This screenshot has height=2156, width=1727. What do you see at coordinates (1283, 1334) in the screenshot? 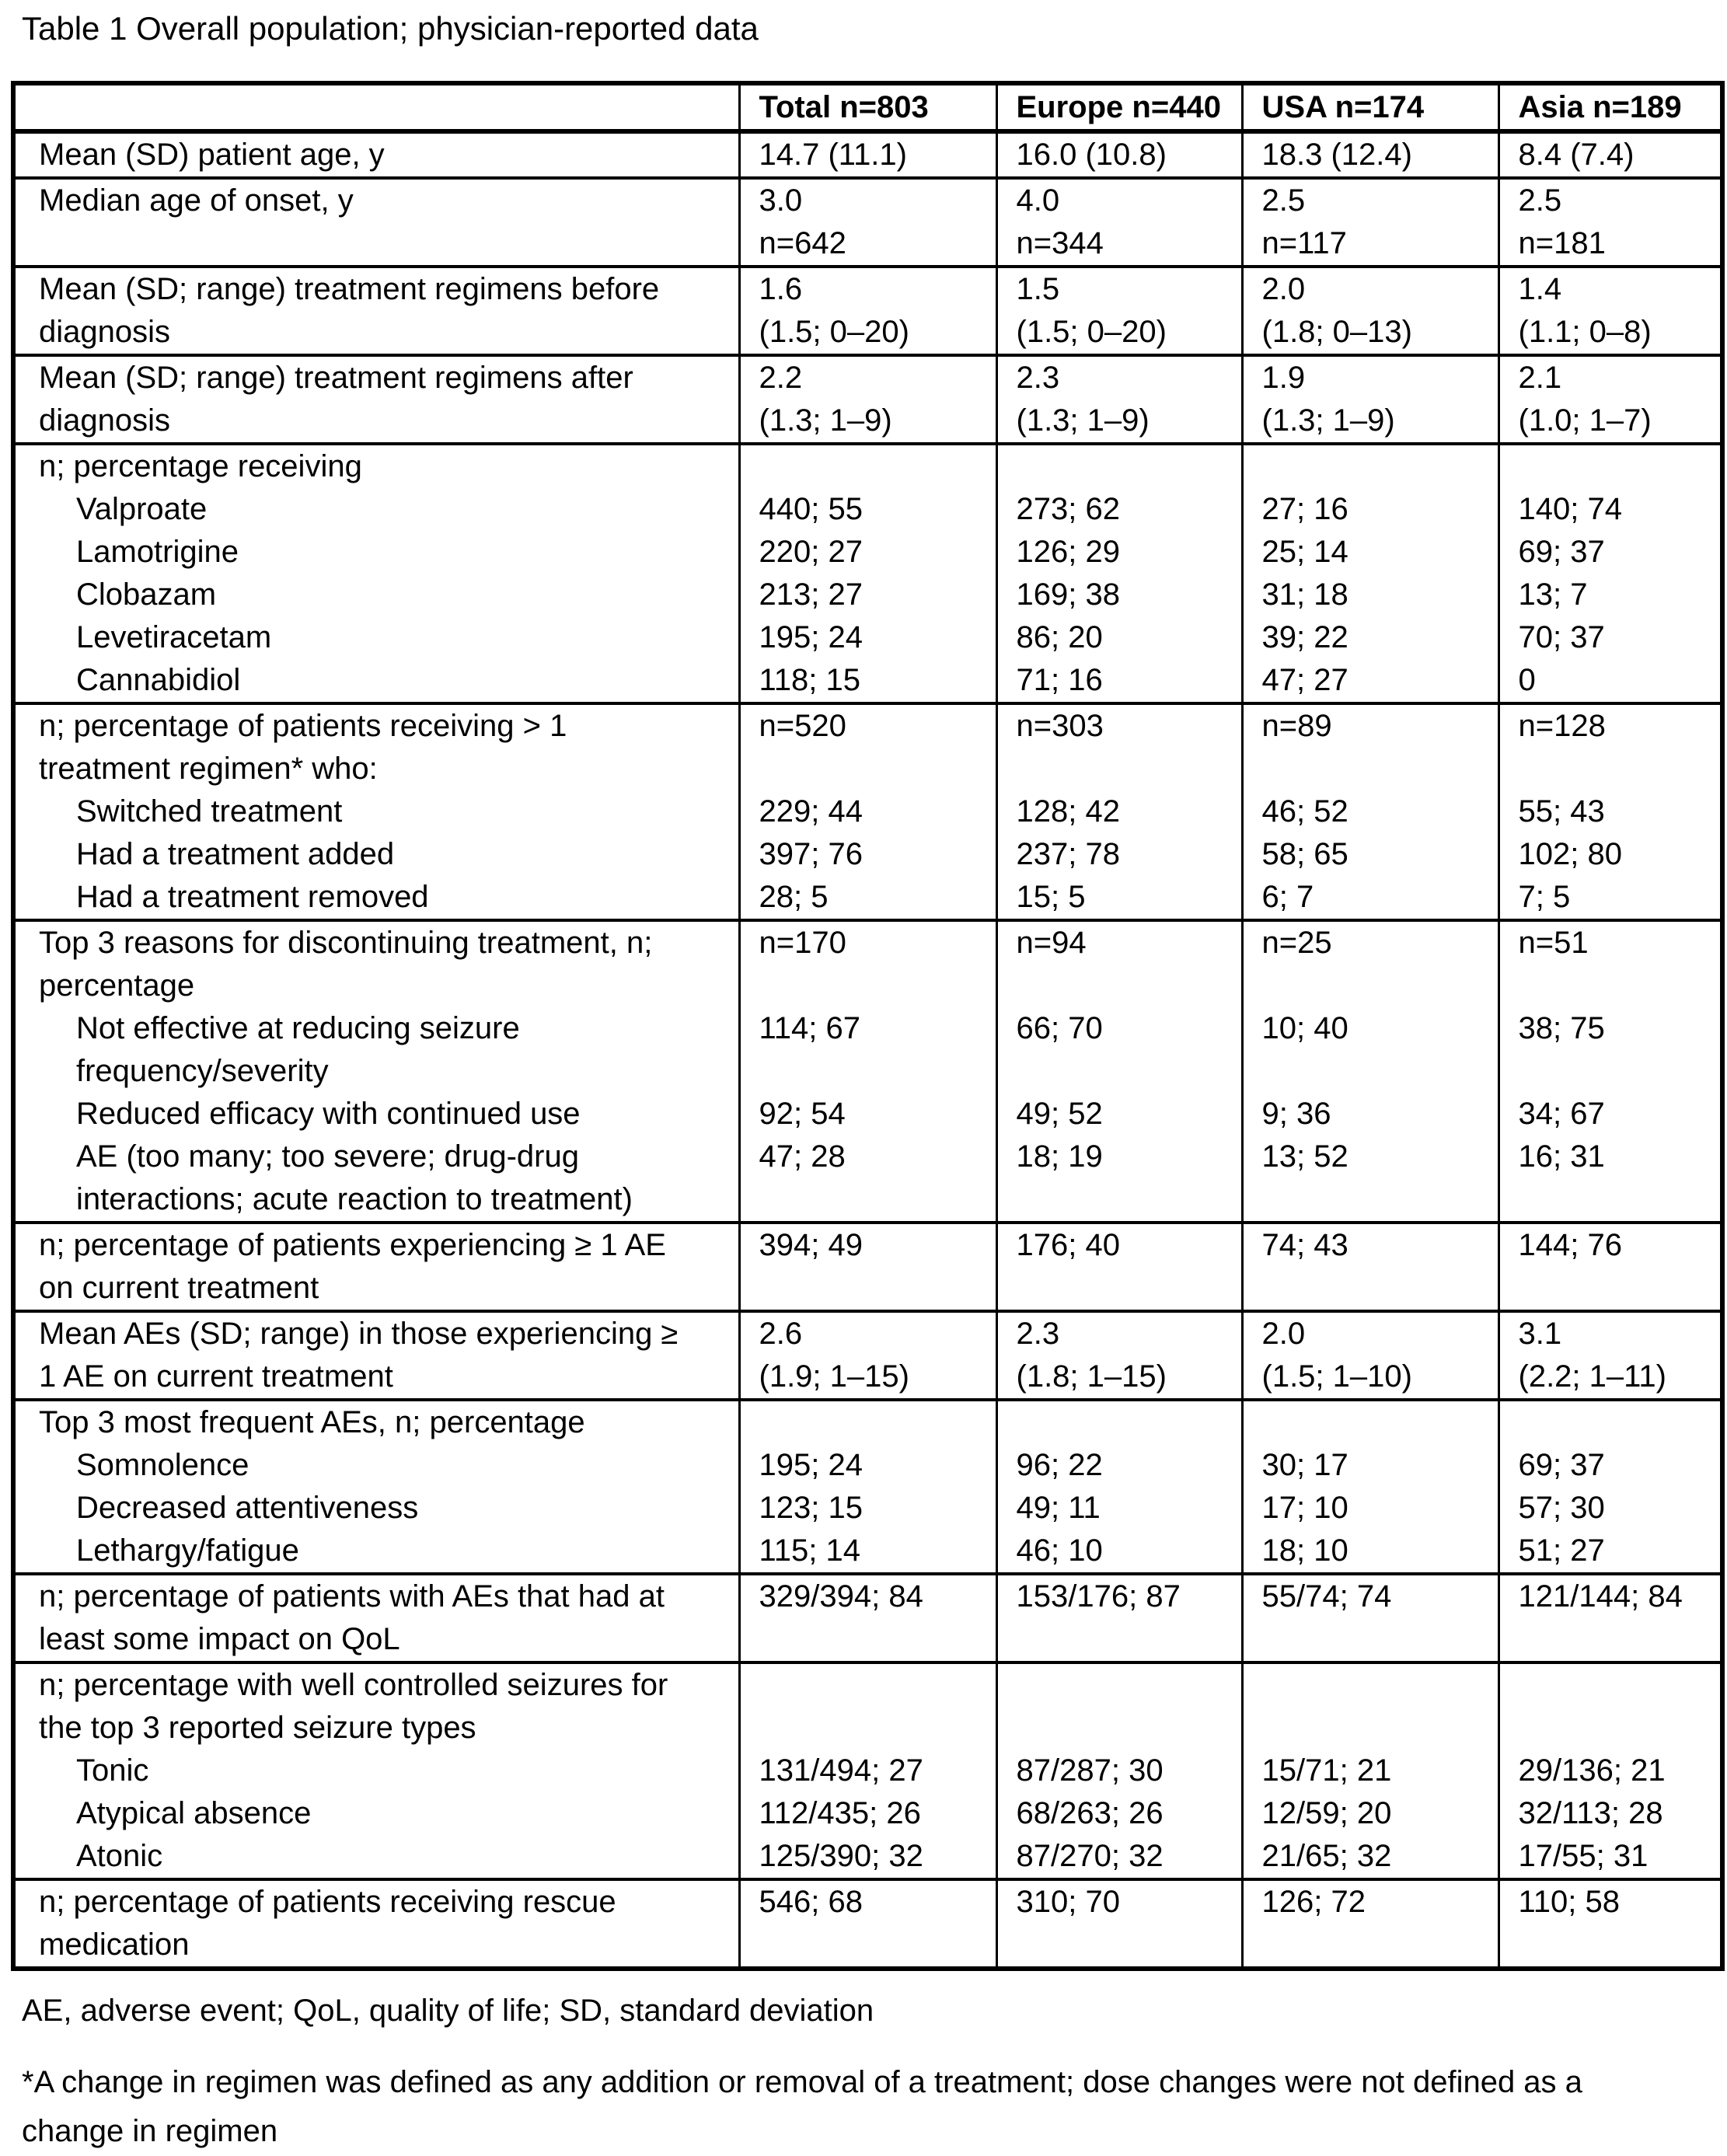
I see `value-line: 2.0` at bounding box center [1283, 1334].